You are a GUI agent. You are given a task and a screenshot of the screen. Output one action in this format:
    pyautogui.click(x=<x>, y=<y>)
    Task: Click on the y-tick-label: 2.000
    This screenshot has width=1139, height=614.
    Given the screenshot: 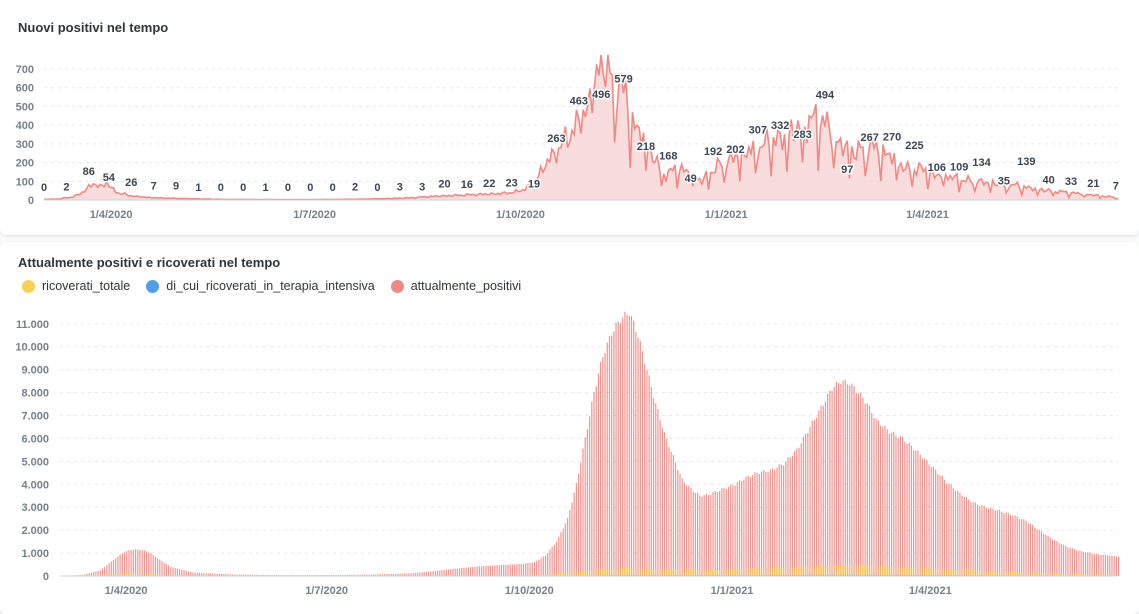 What is the action you would take?
    pyautogui.click(x=35, y=531)
    